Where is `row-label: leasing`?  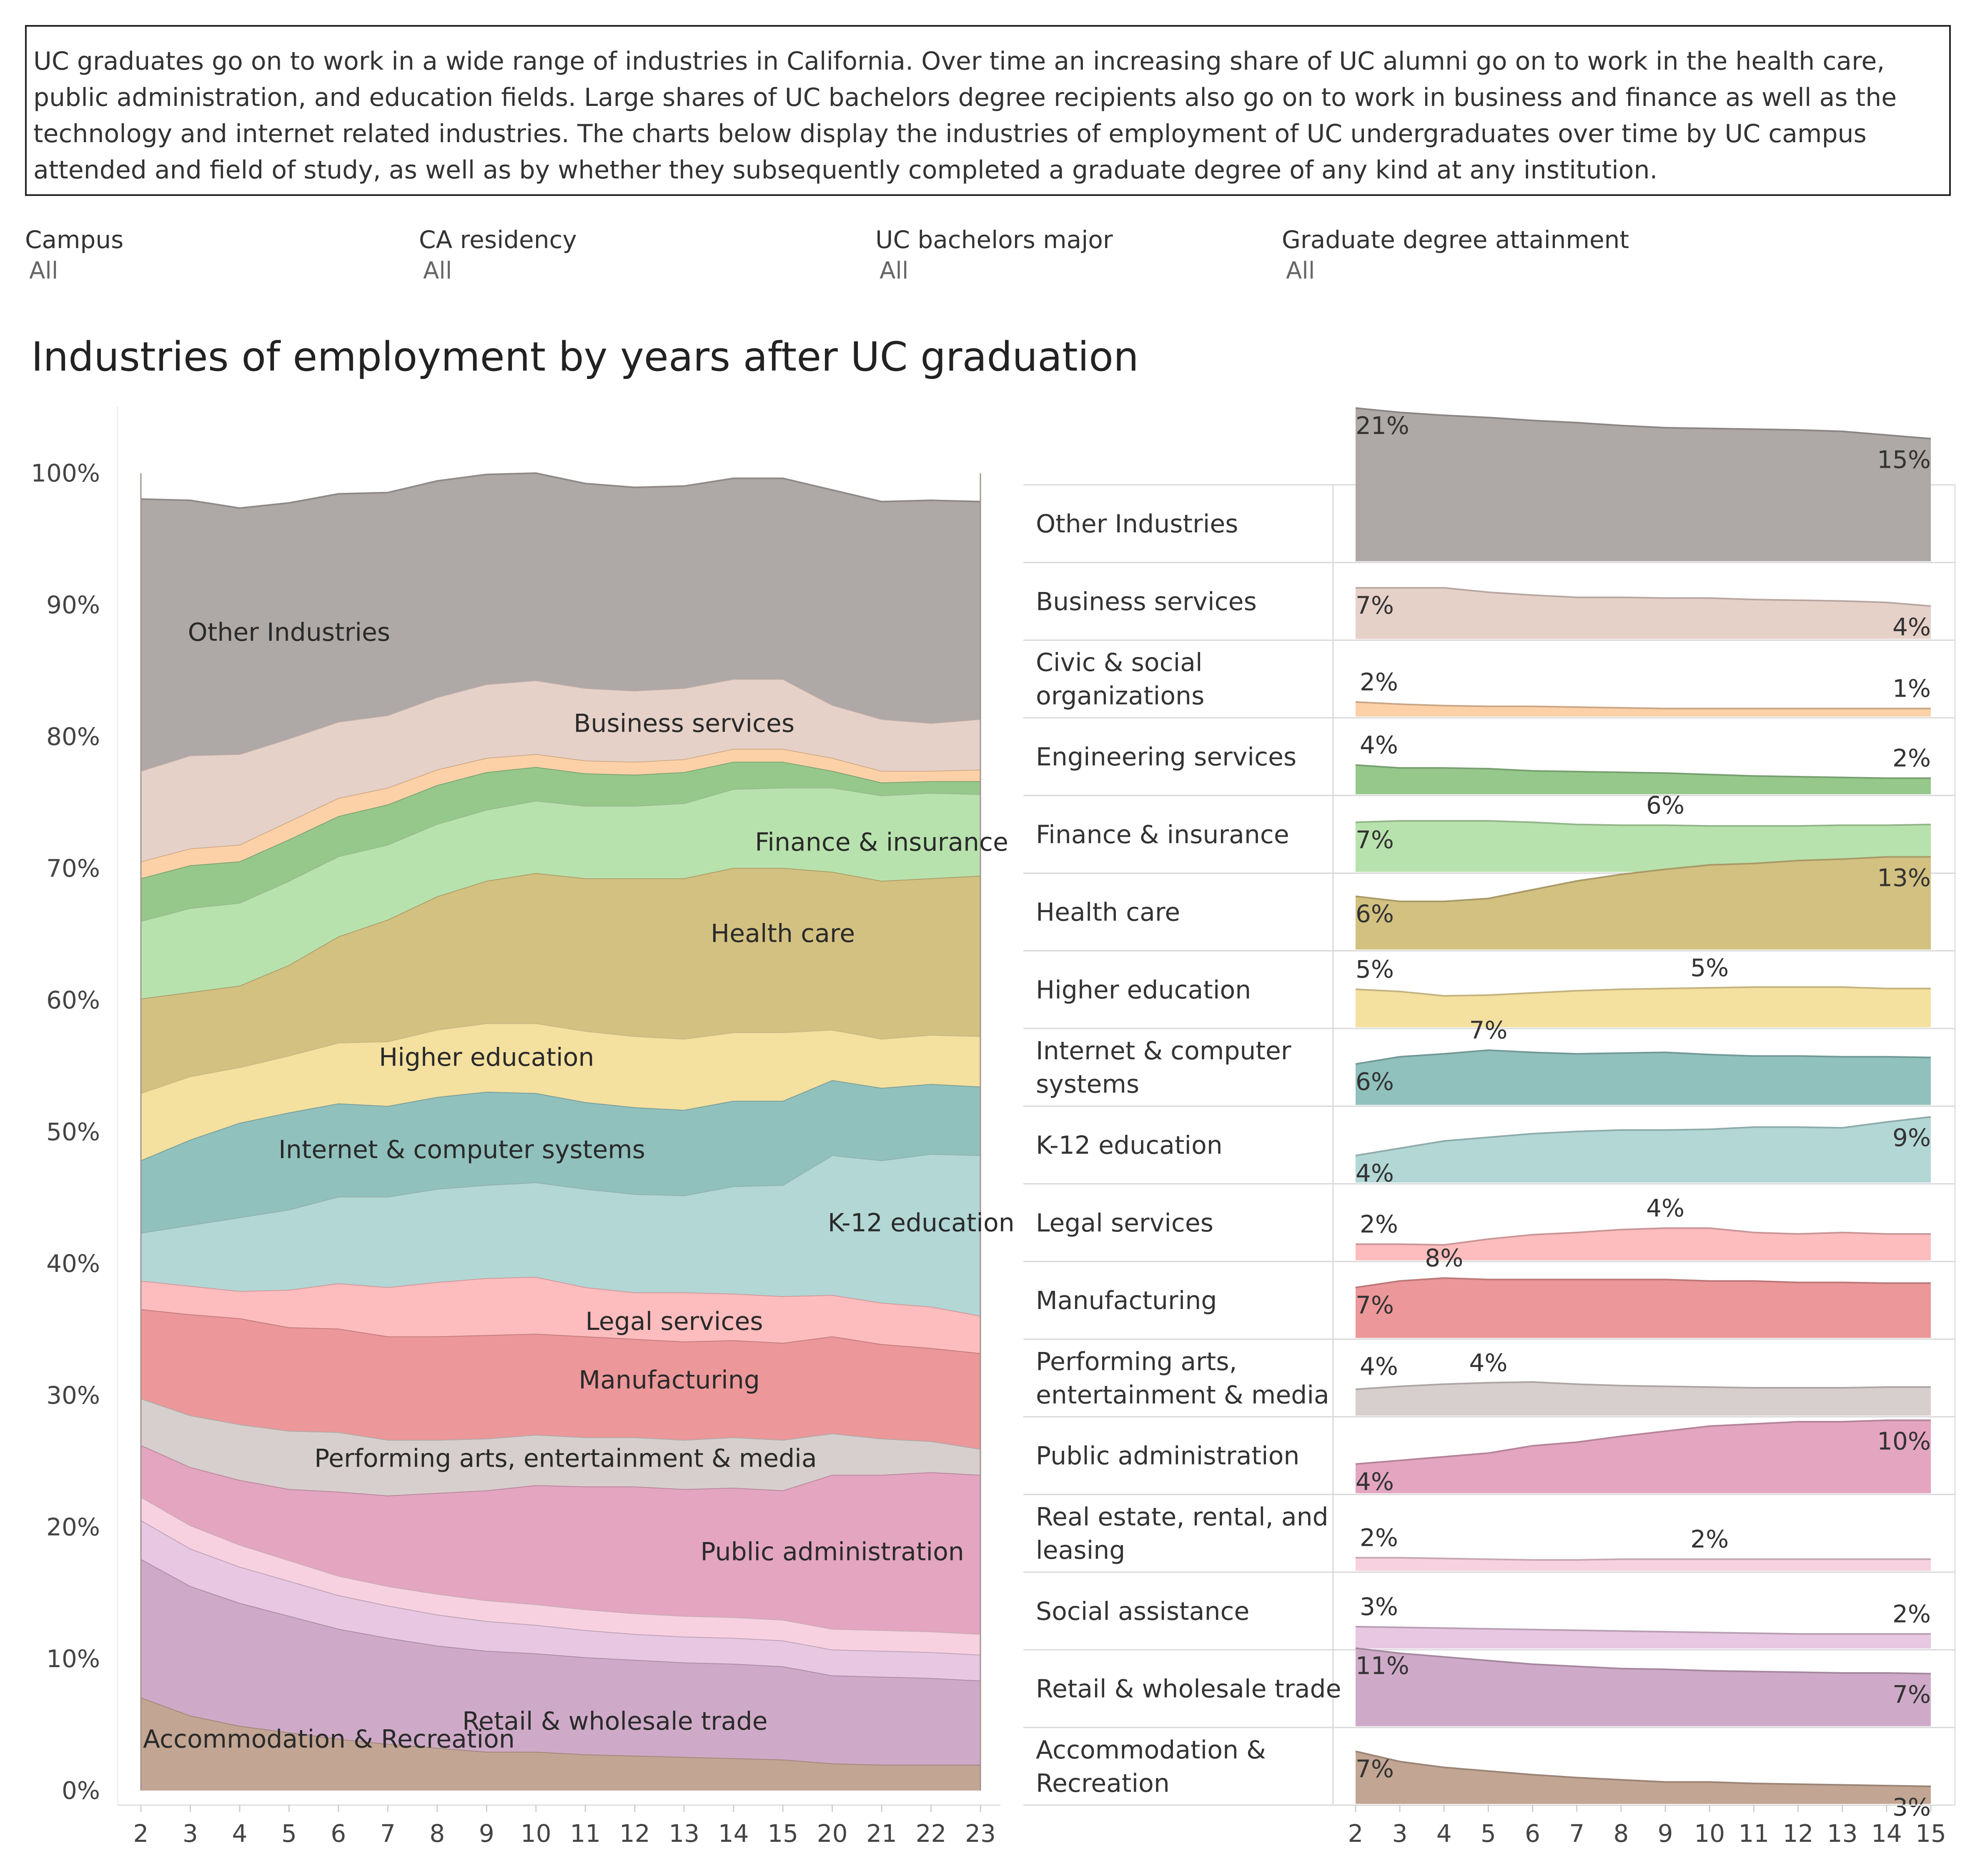
row-label: leasing is located at coordinates (1080, 1550).